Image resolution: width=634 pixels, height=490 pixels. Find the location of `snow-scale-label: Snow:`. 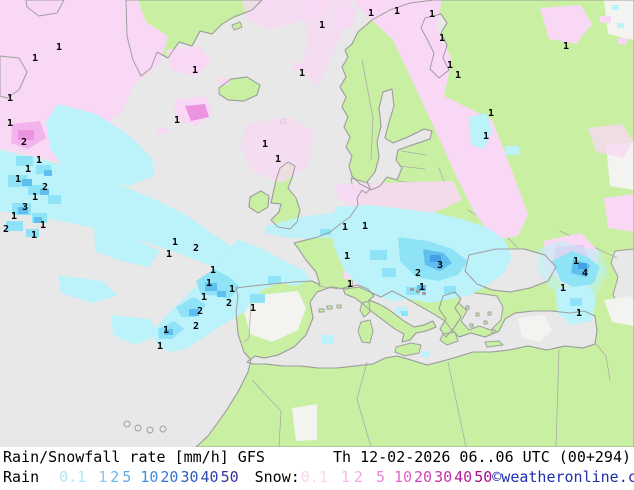

snow-scale-label: Snow: is located at coordinates (277, 477).